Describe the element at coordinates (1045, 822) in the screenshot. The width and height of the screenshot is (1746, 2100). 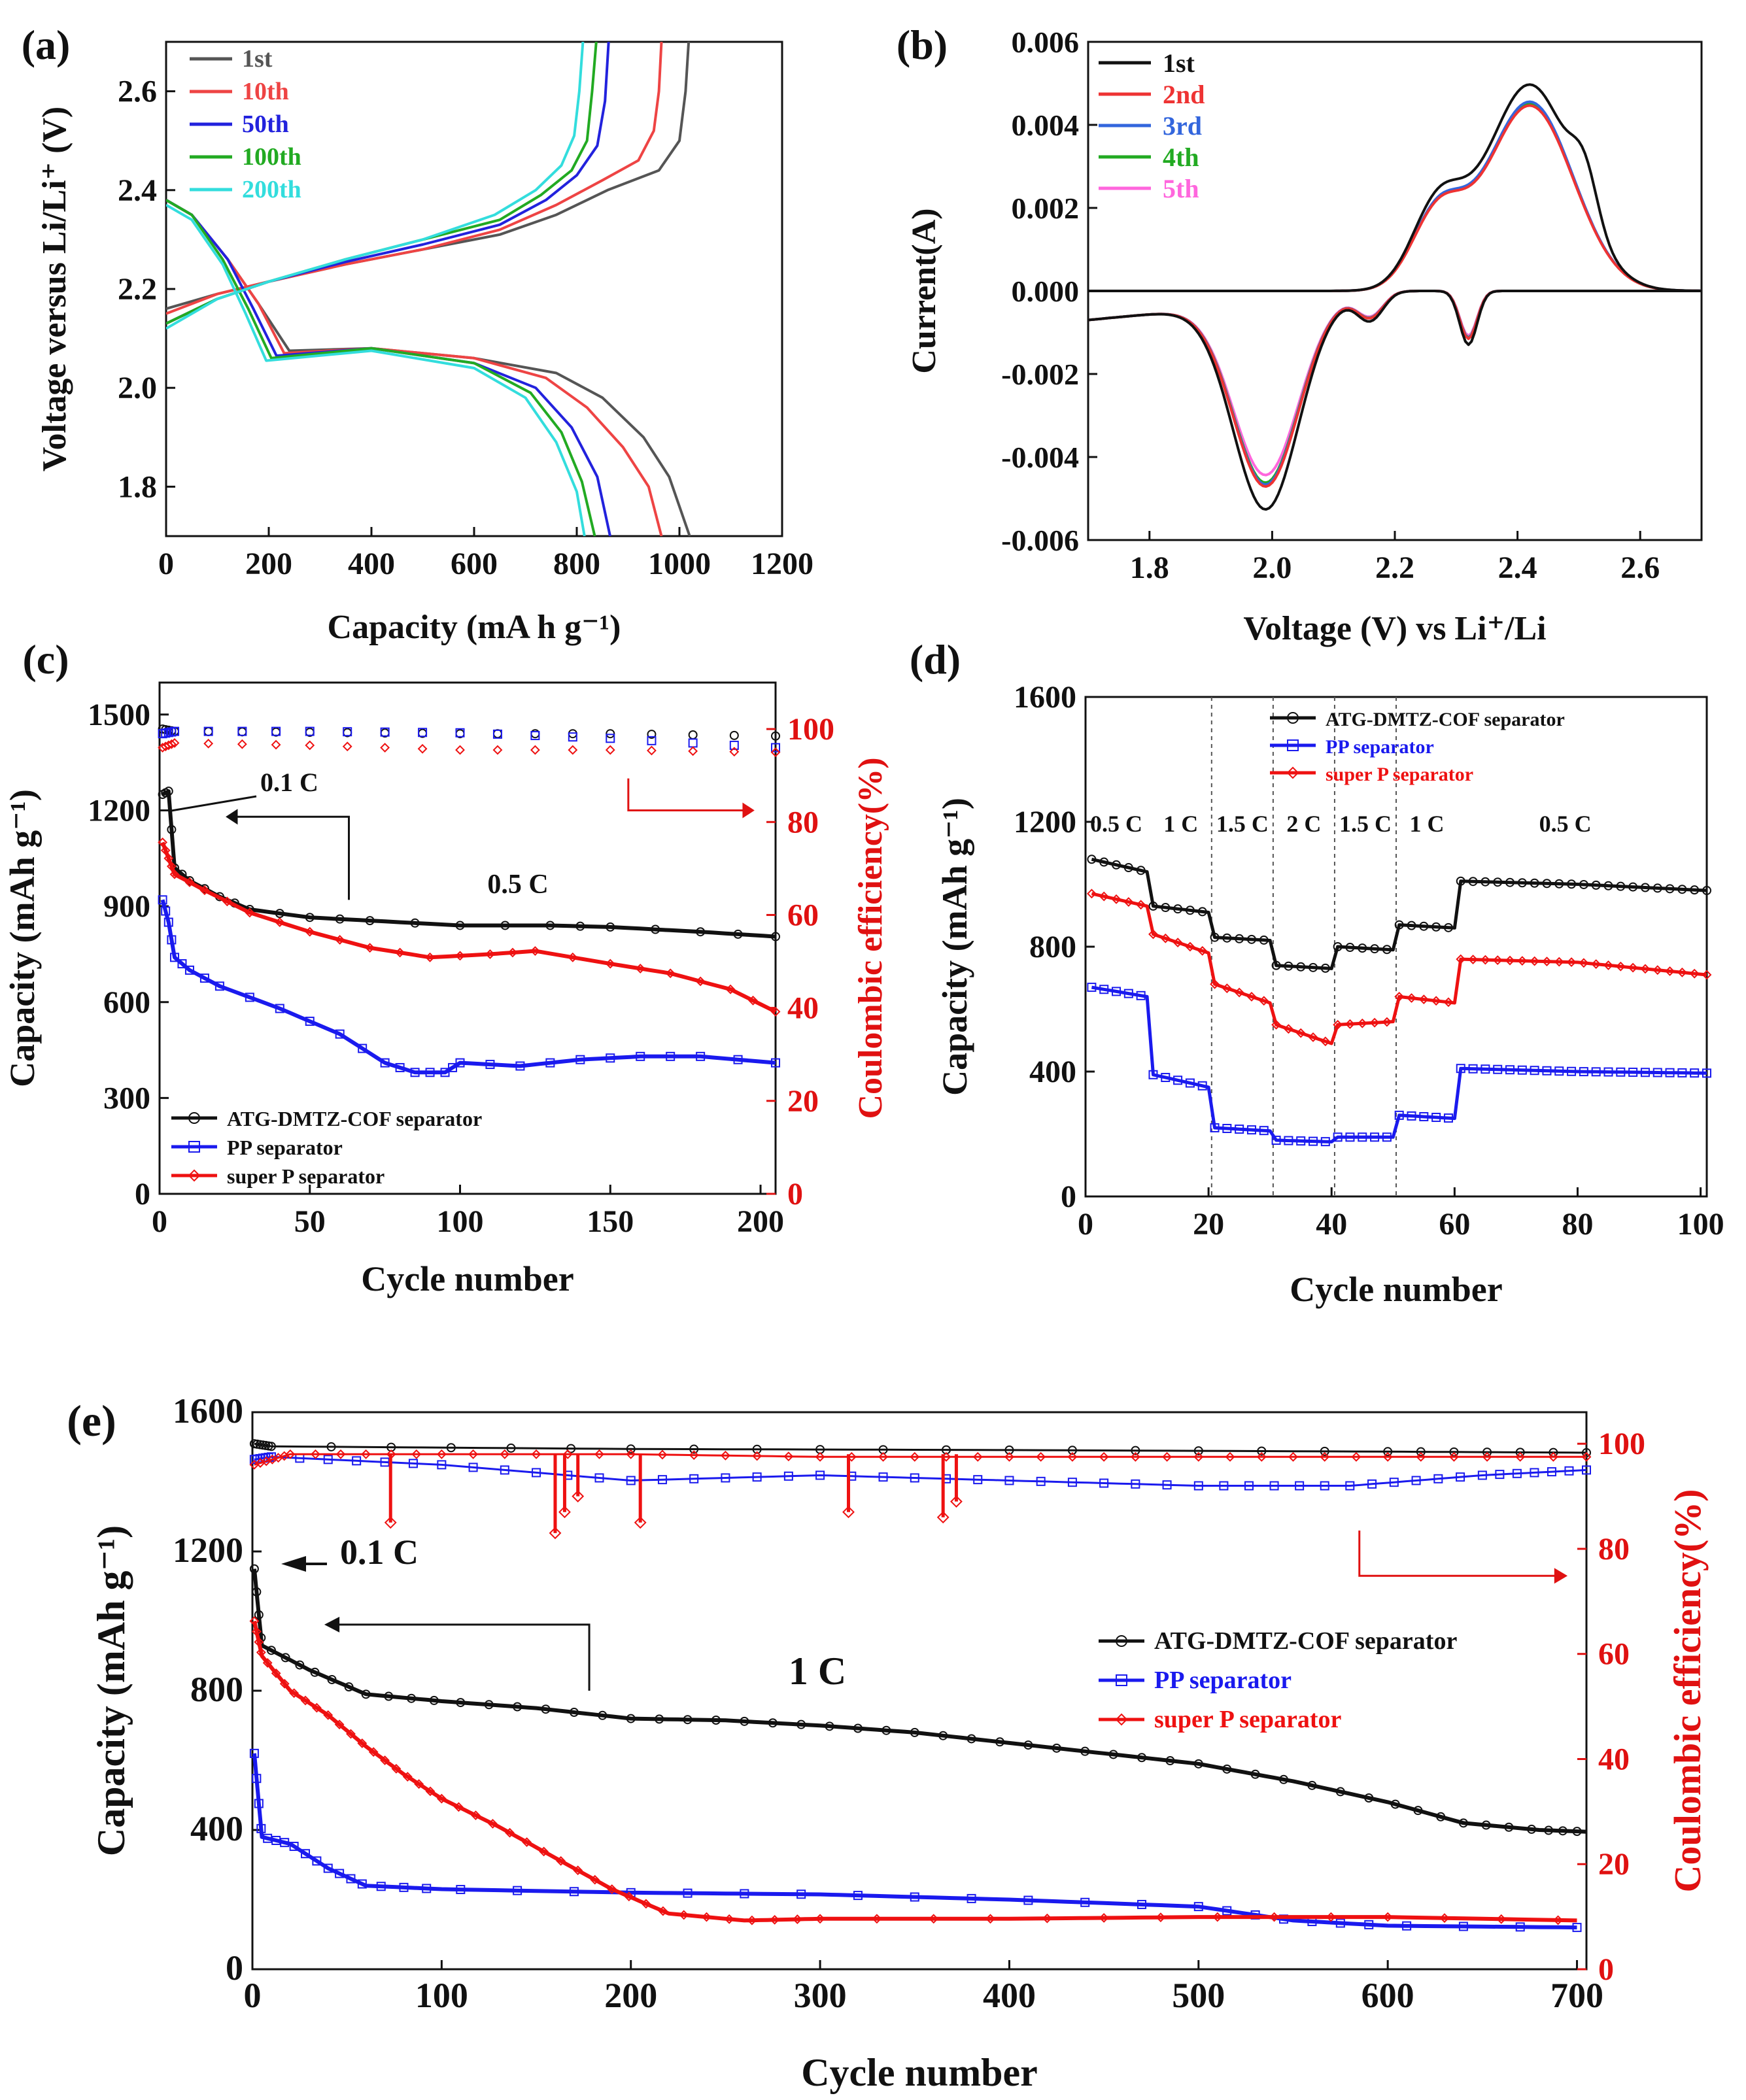
I see `axis-ytick-label: 1200` at that location.